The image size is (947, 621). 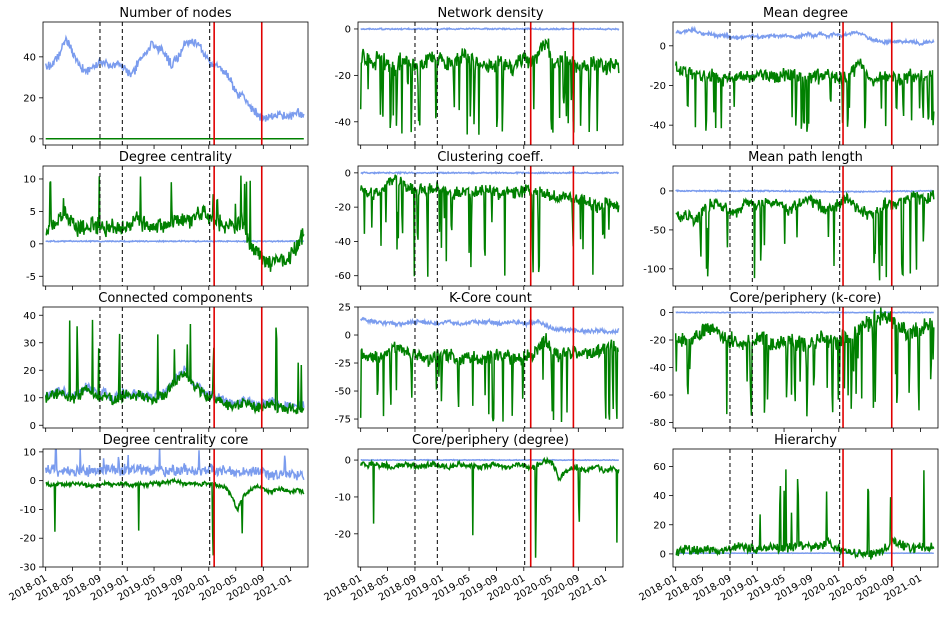 What do you see at coordinates (805, 440) in the screenshot?
I see `panel-title: Hierarchy` at bounding box center [805, 440].